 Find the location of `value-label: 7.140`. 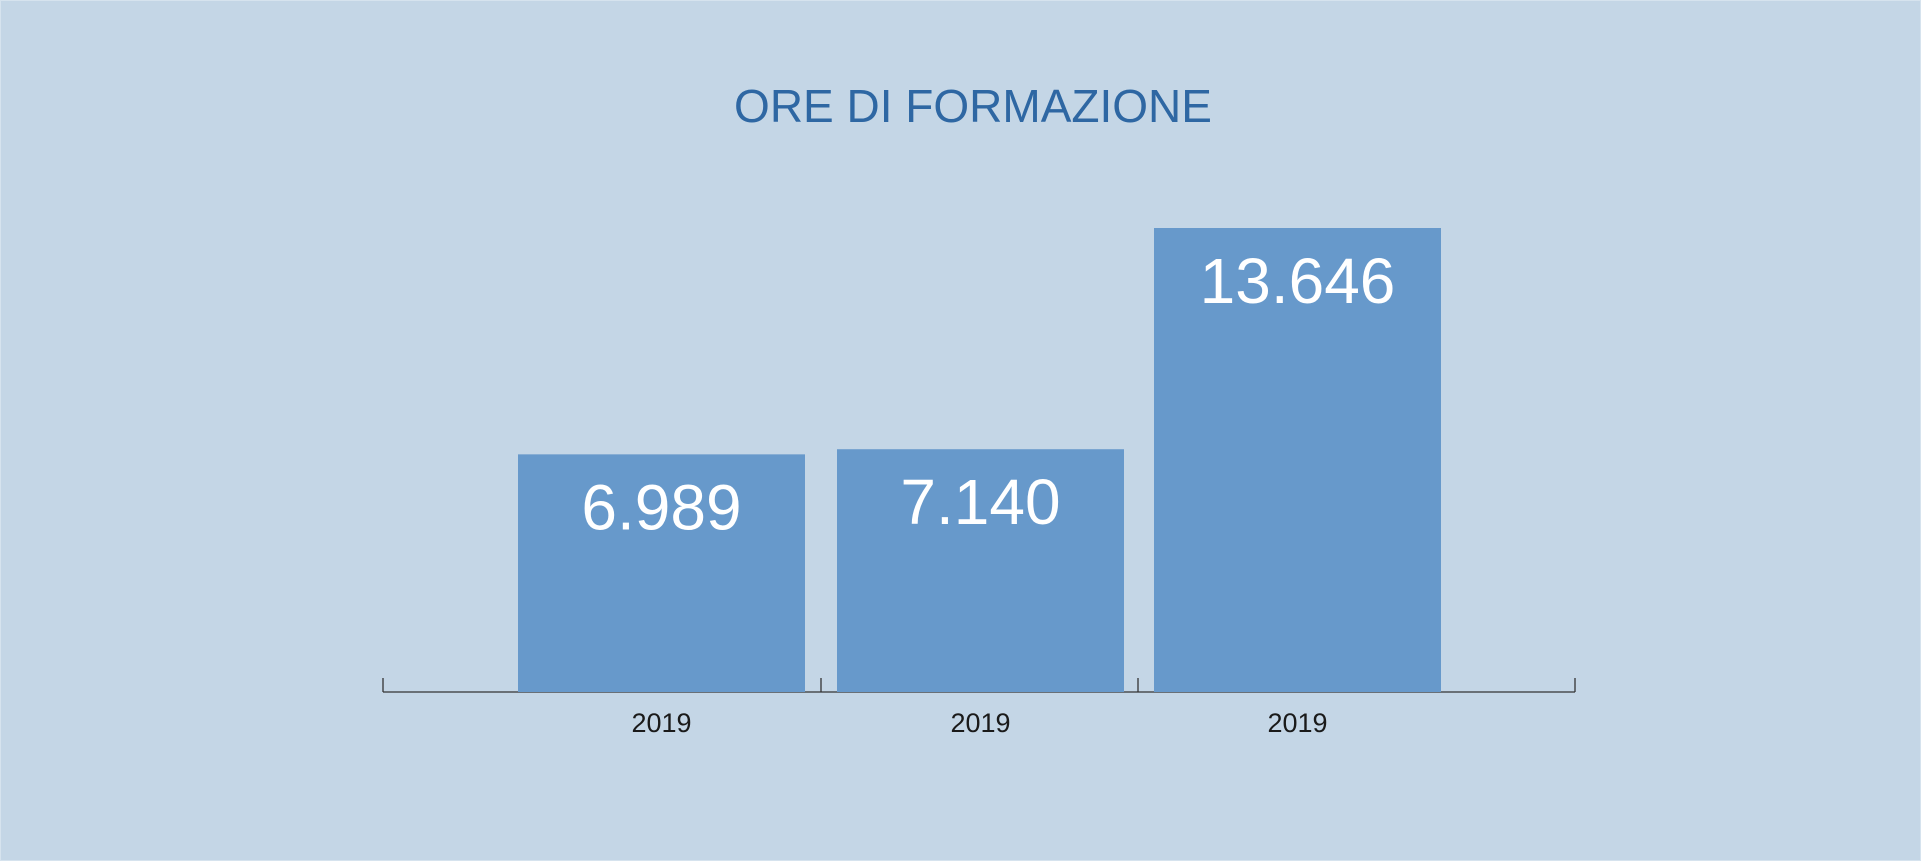

value-label: 7.140 is located at coordinates (980, 502).